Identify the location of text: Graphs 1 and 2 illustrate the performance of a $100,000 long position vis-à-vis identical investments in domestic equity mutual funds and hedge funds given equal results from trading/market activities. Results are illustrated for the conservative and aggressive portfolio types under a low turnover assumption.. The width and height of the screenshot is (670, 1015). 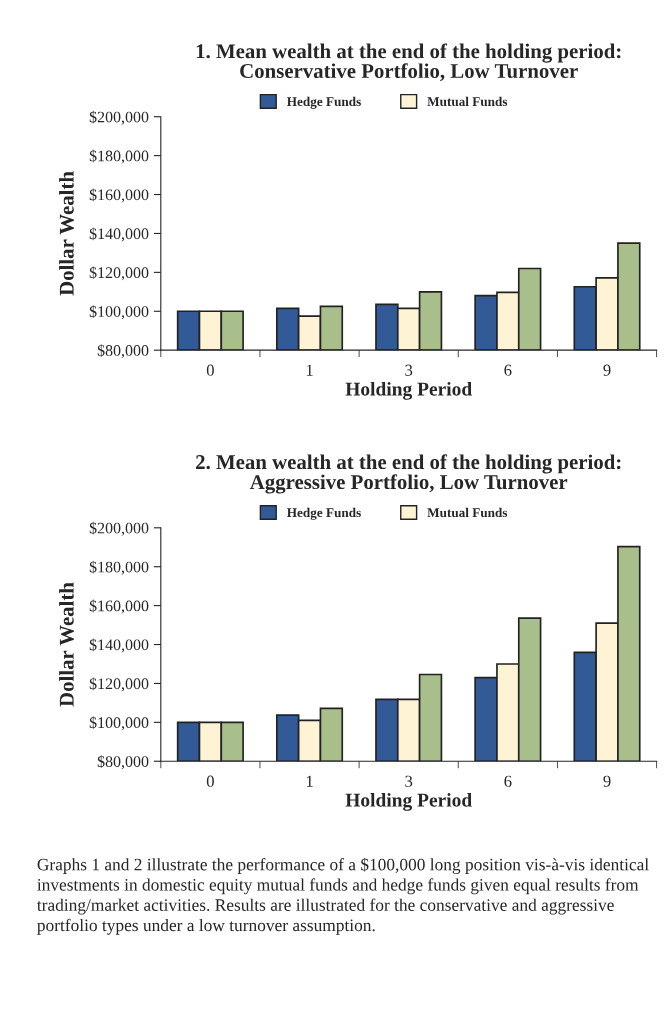
(343, 896).